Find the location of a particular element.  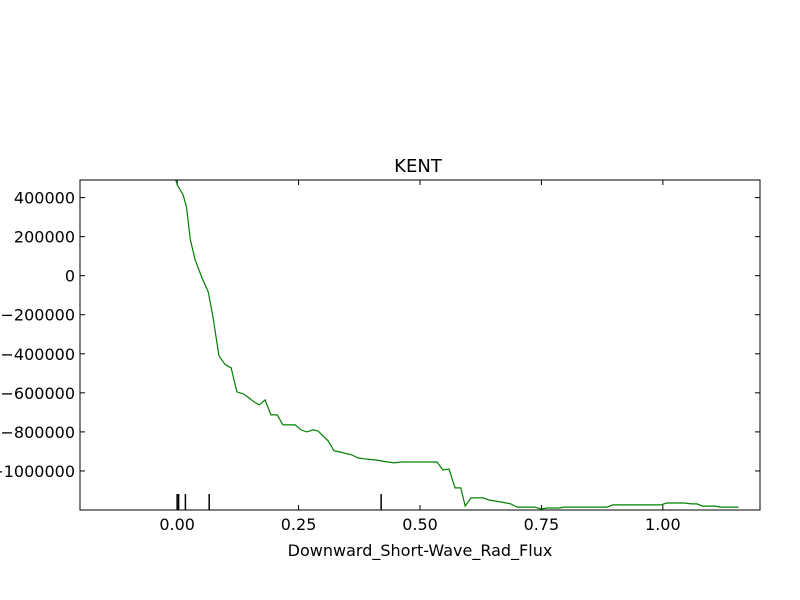

y-tick-label: 0 is located at coordinates (70, 276).